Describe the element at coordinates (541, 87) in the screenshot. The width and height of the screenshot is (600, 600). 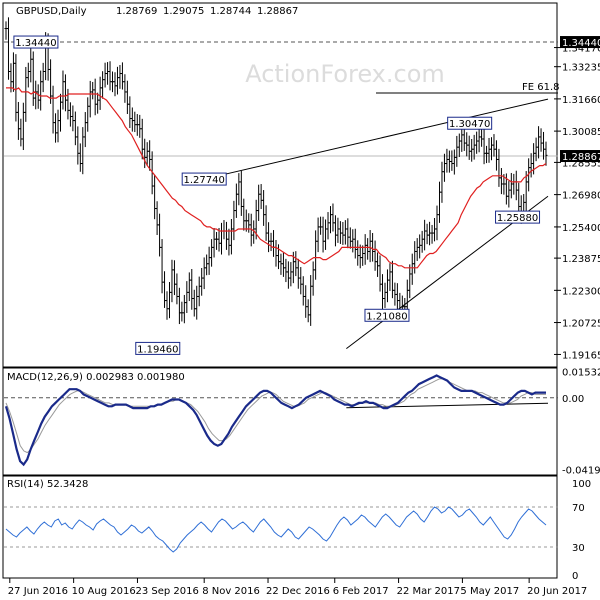
I see `fib-projection-label: FE 61.8` at that location.